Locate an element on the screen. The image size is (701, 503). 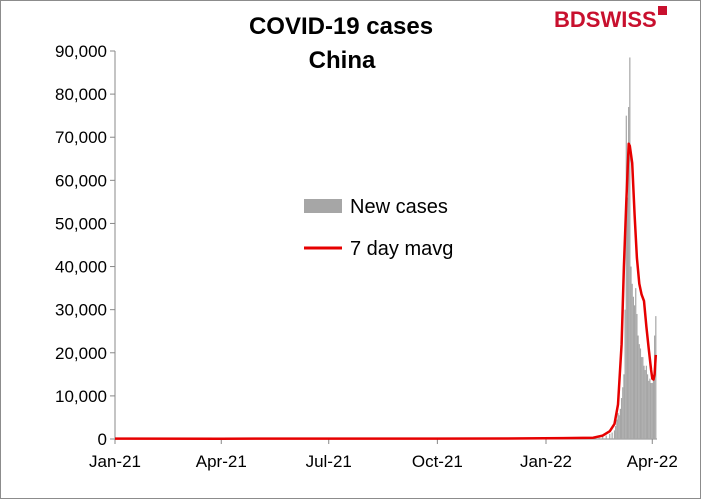
x-tick-label: Apr-22 is located at coordinates (652, 461).